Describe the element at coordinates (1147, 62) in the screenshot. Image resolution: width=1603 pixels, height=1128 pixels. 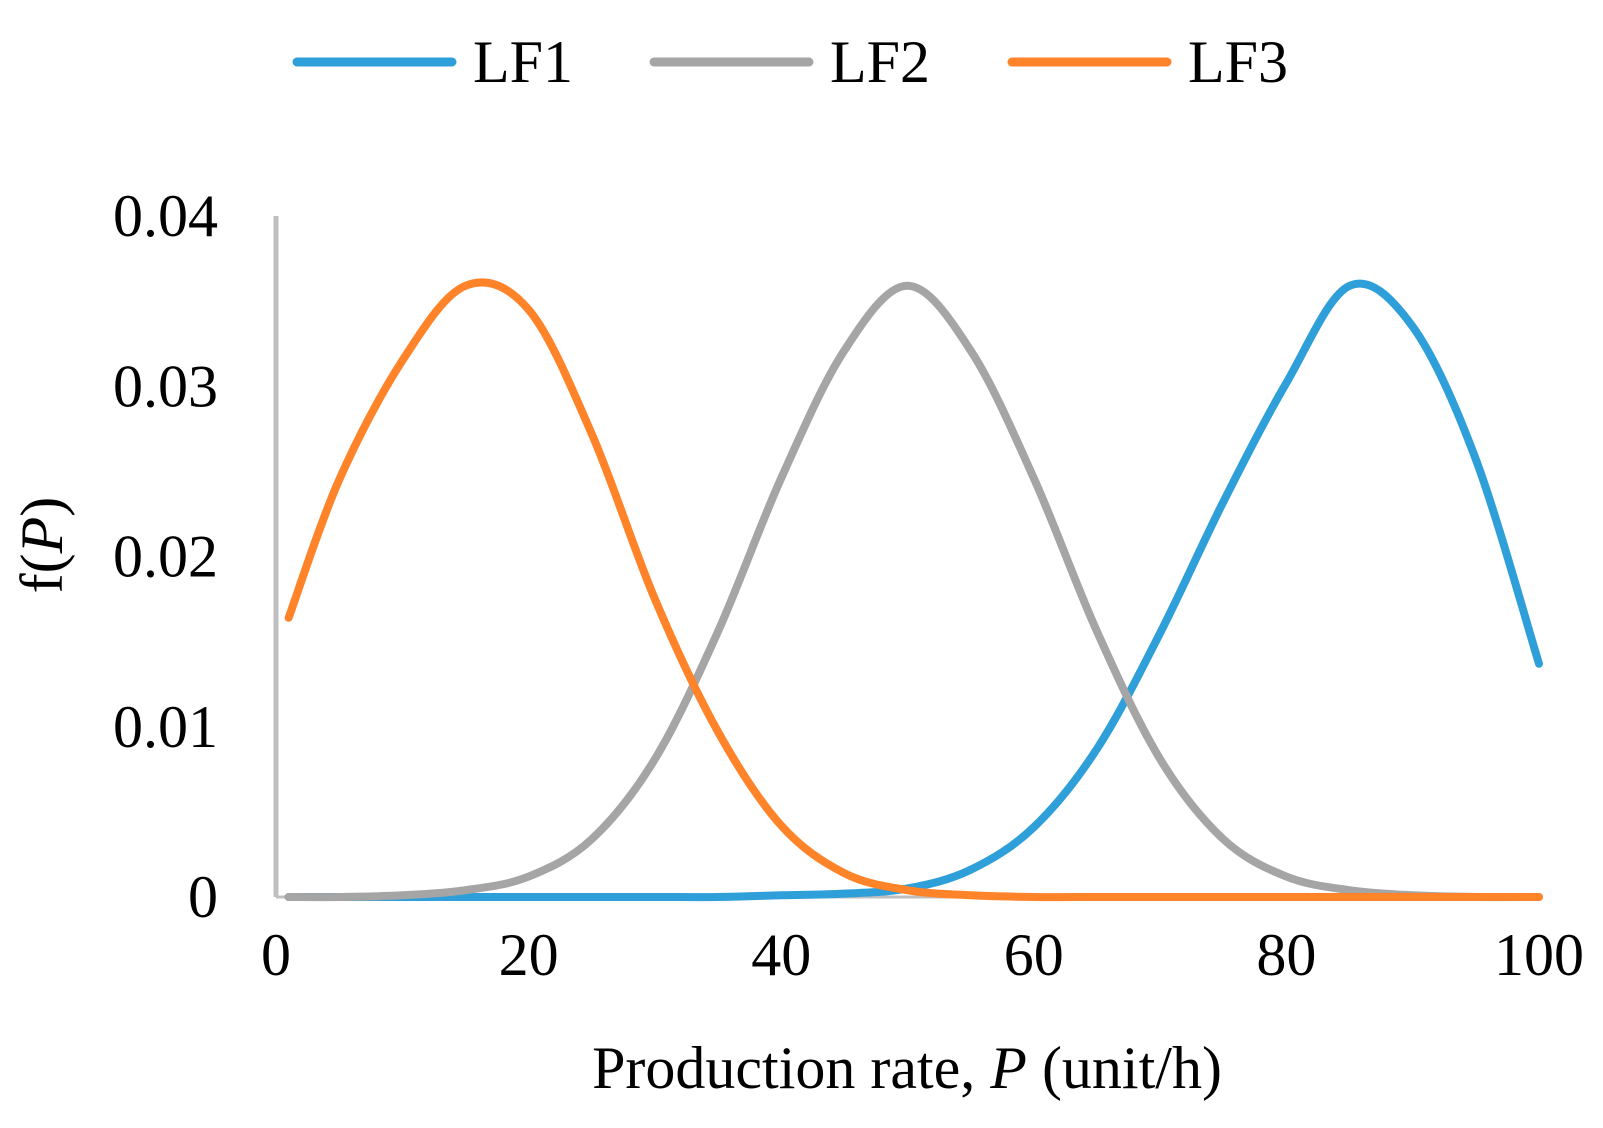
I see `legend-item-lf3: LF3` at that location.